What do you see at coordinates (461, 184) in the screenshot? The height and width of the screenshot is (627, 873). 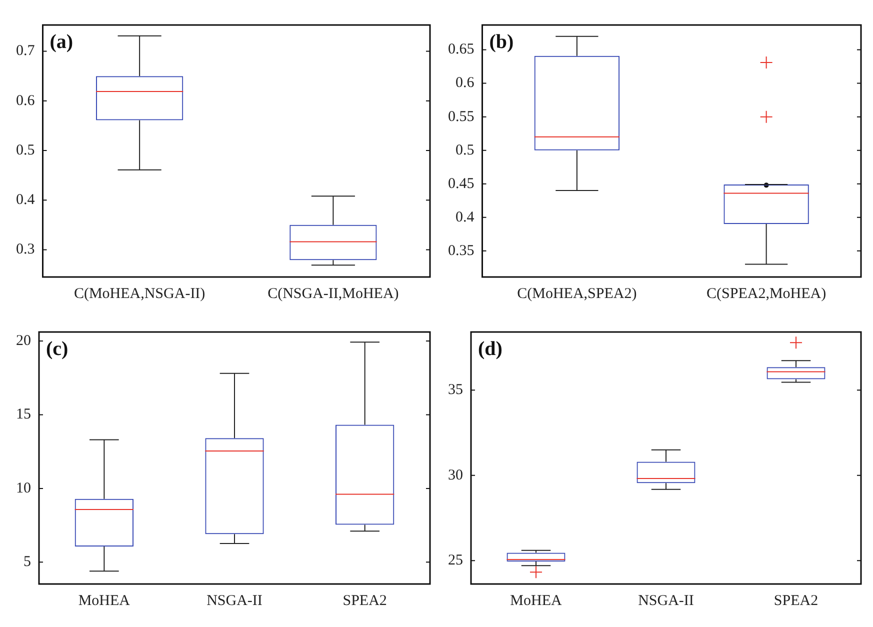 I see `y-tick-label: 0.45` at bounding box center [461, 184].